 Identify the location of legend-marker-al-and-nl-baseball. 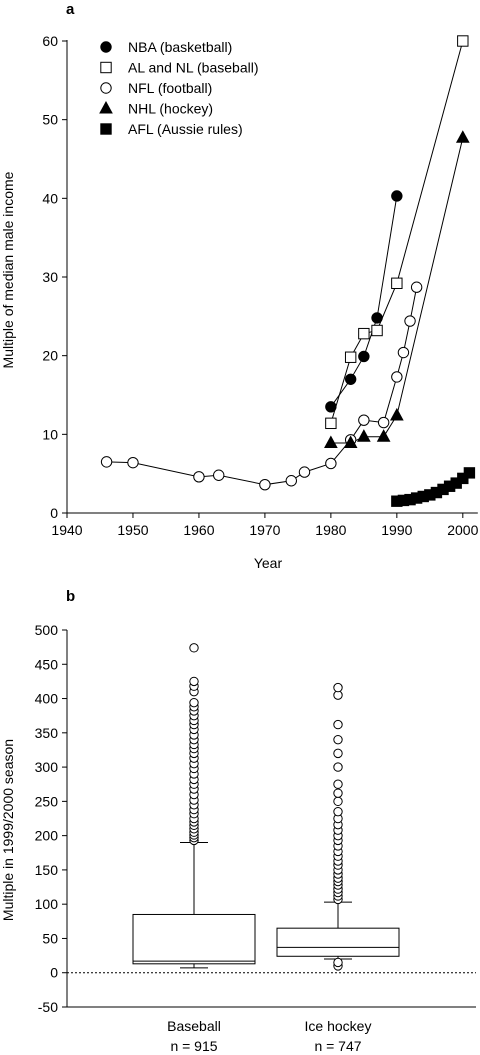
(106, 67).